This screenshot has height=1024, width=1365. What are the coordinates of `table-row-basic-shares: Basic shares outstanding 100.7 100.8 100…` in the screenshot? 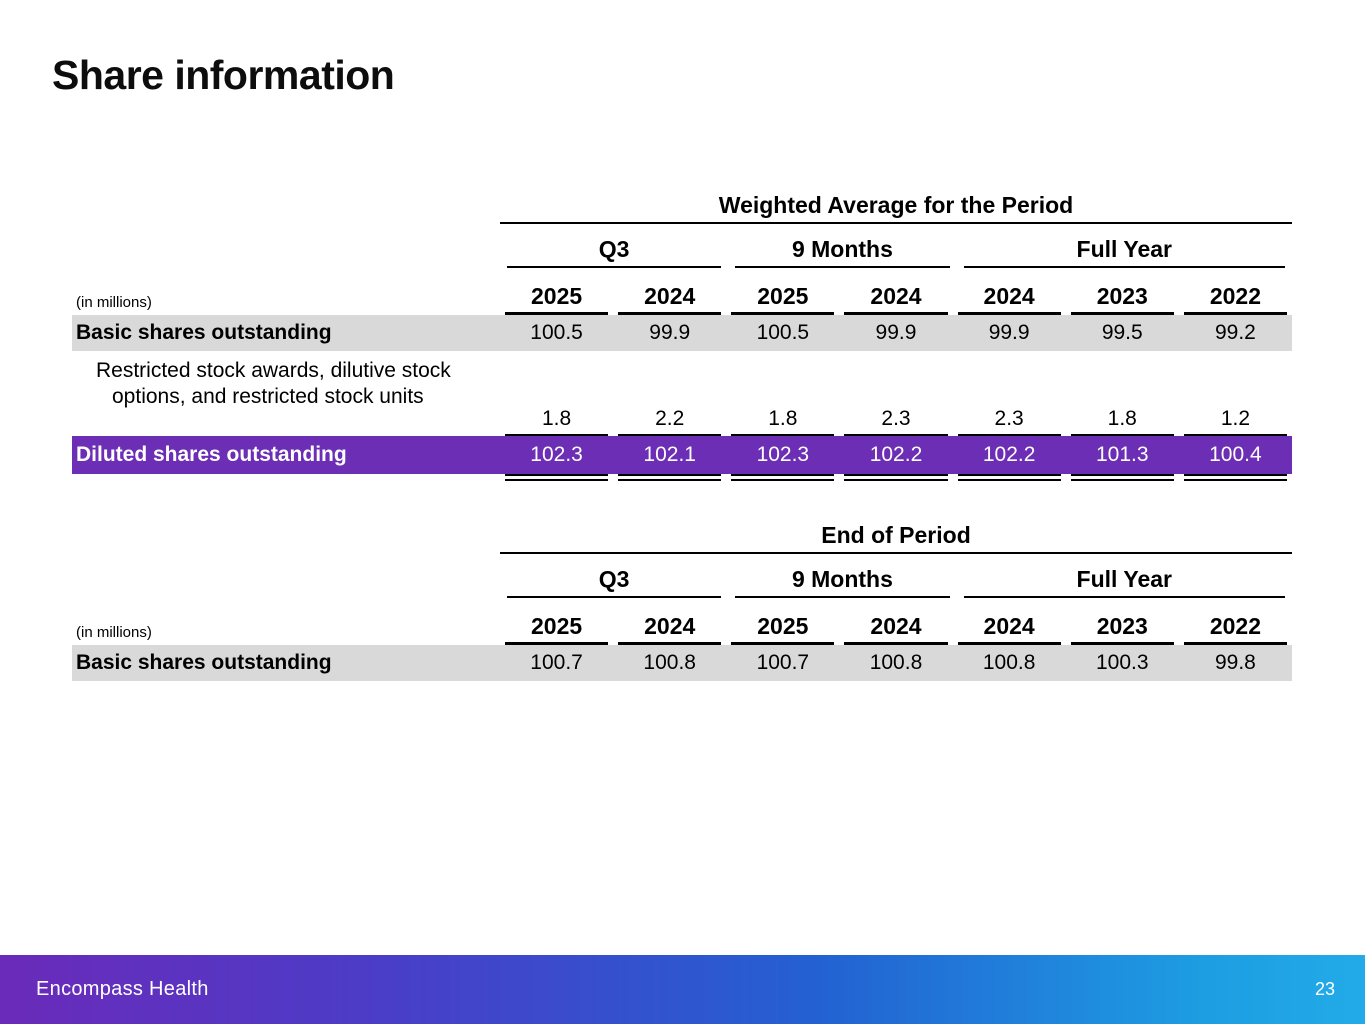 It's located at (682, 663).